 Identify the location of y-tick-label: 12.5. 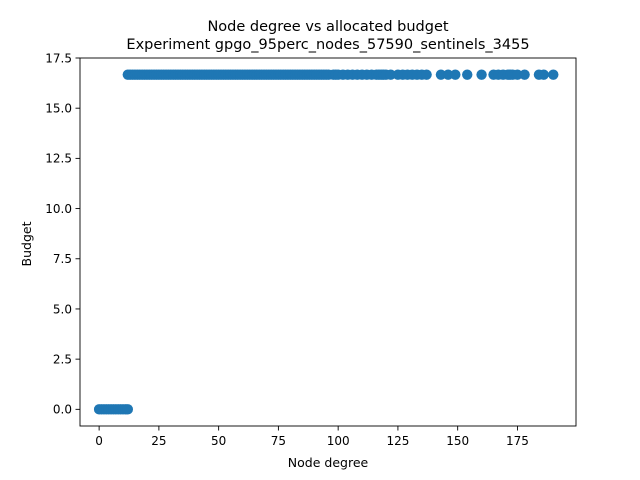
(58, 159).